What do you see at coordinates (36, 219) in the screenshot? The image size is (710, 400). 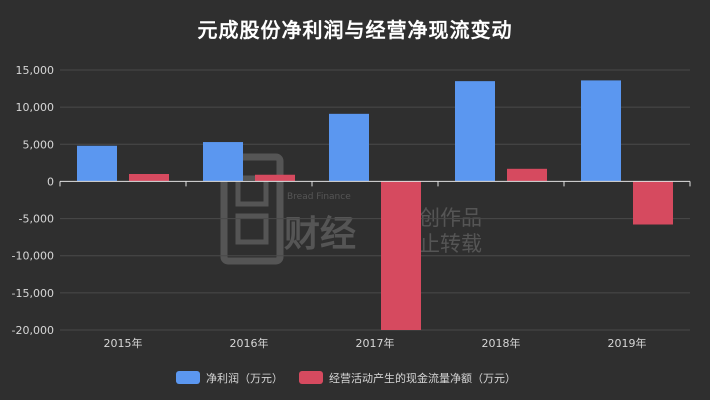 I see `y-tick-label: -5,000` at bounding box center [36, 219].